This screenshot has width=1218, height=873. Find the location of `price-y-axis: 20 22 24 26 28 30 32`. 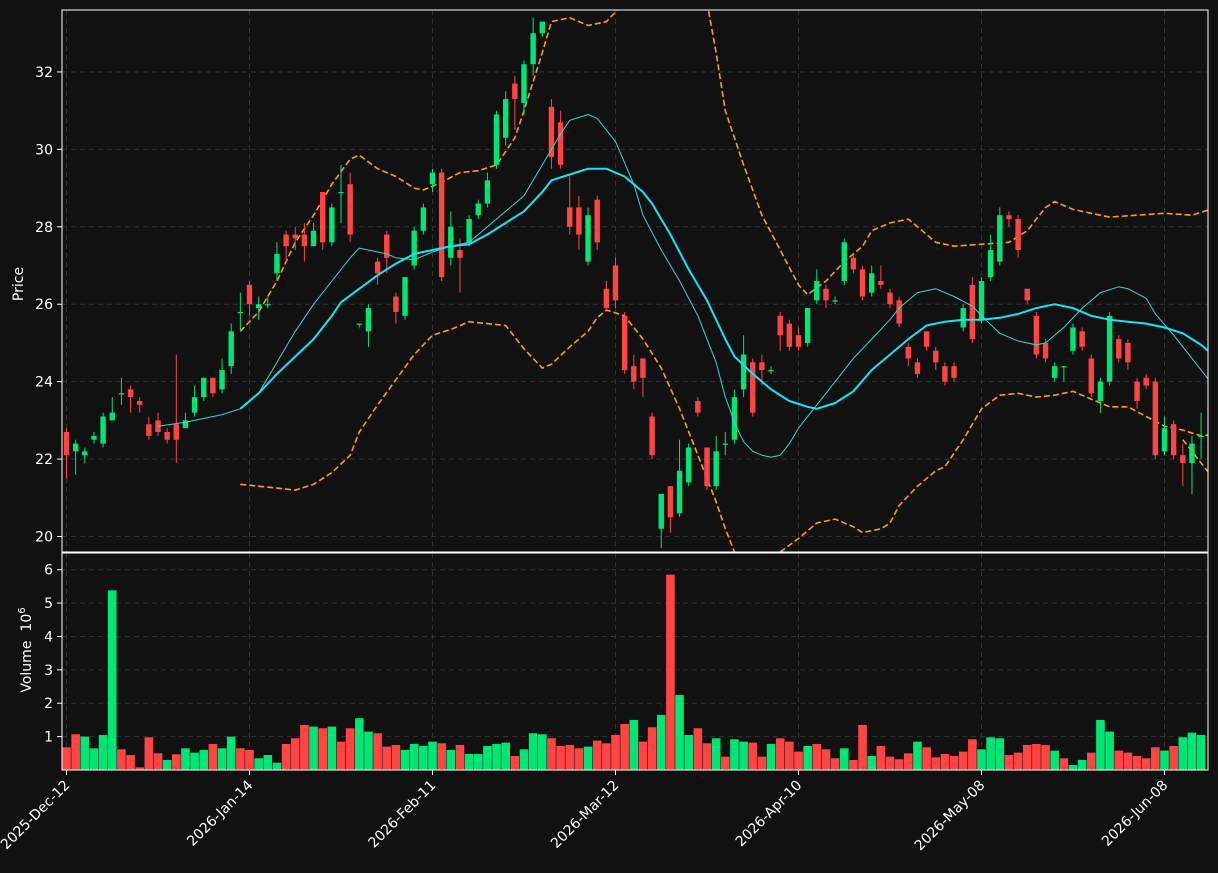

price-y-axis: 20 22 24 26 28 30 32 is located at coordinates (48, 305).